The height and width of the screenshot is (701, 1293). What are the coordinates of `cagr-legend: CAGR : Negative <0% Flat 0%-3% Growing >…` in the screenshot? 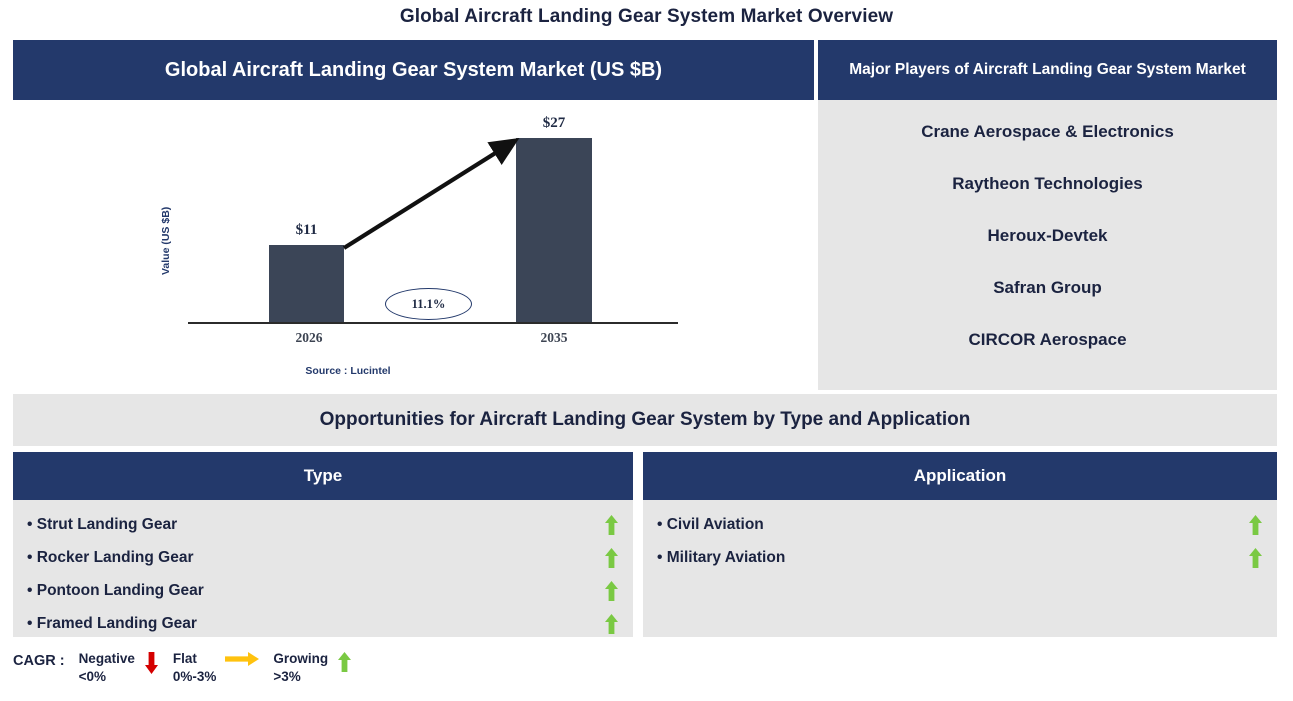 It's located at (243, 673).